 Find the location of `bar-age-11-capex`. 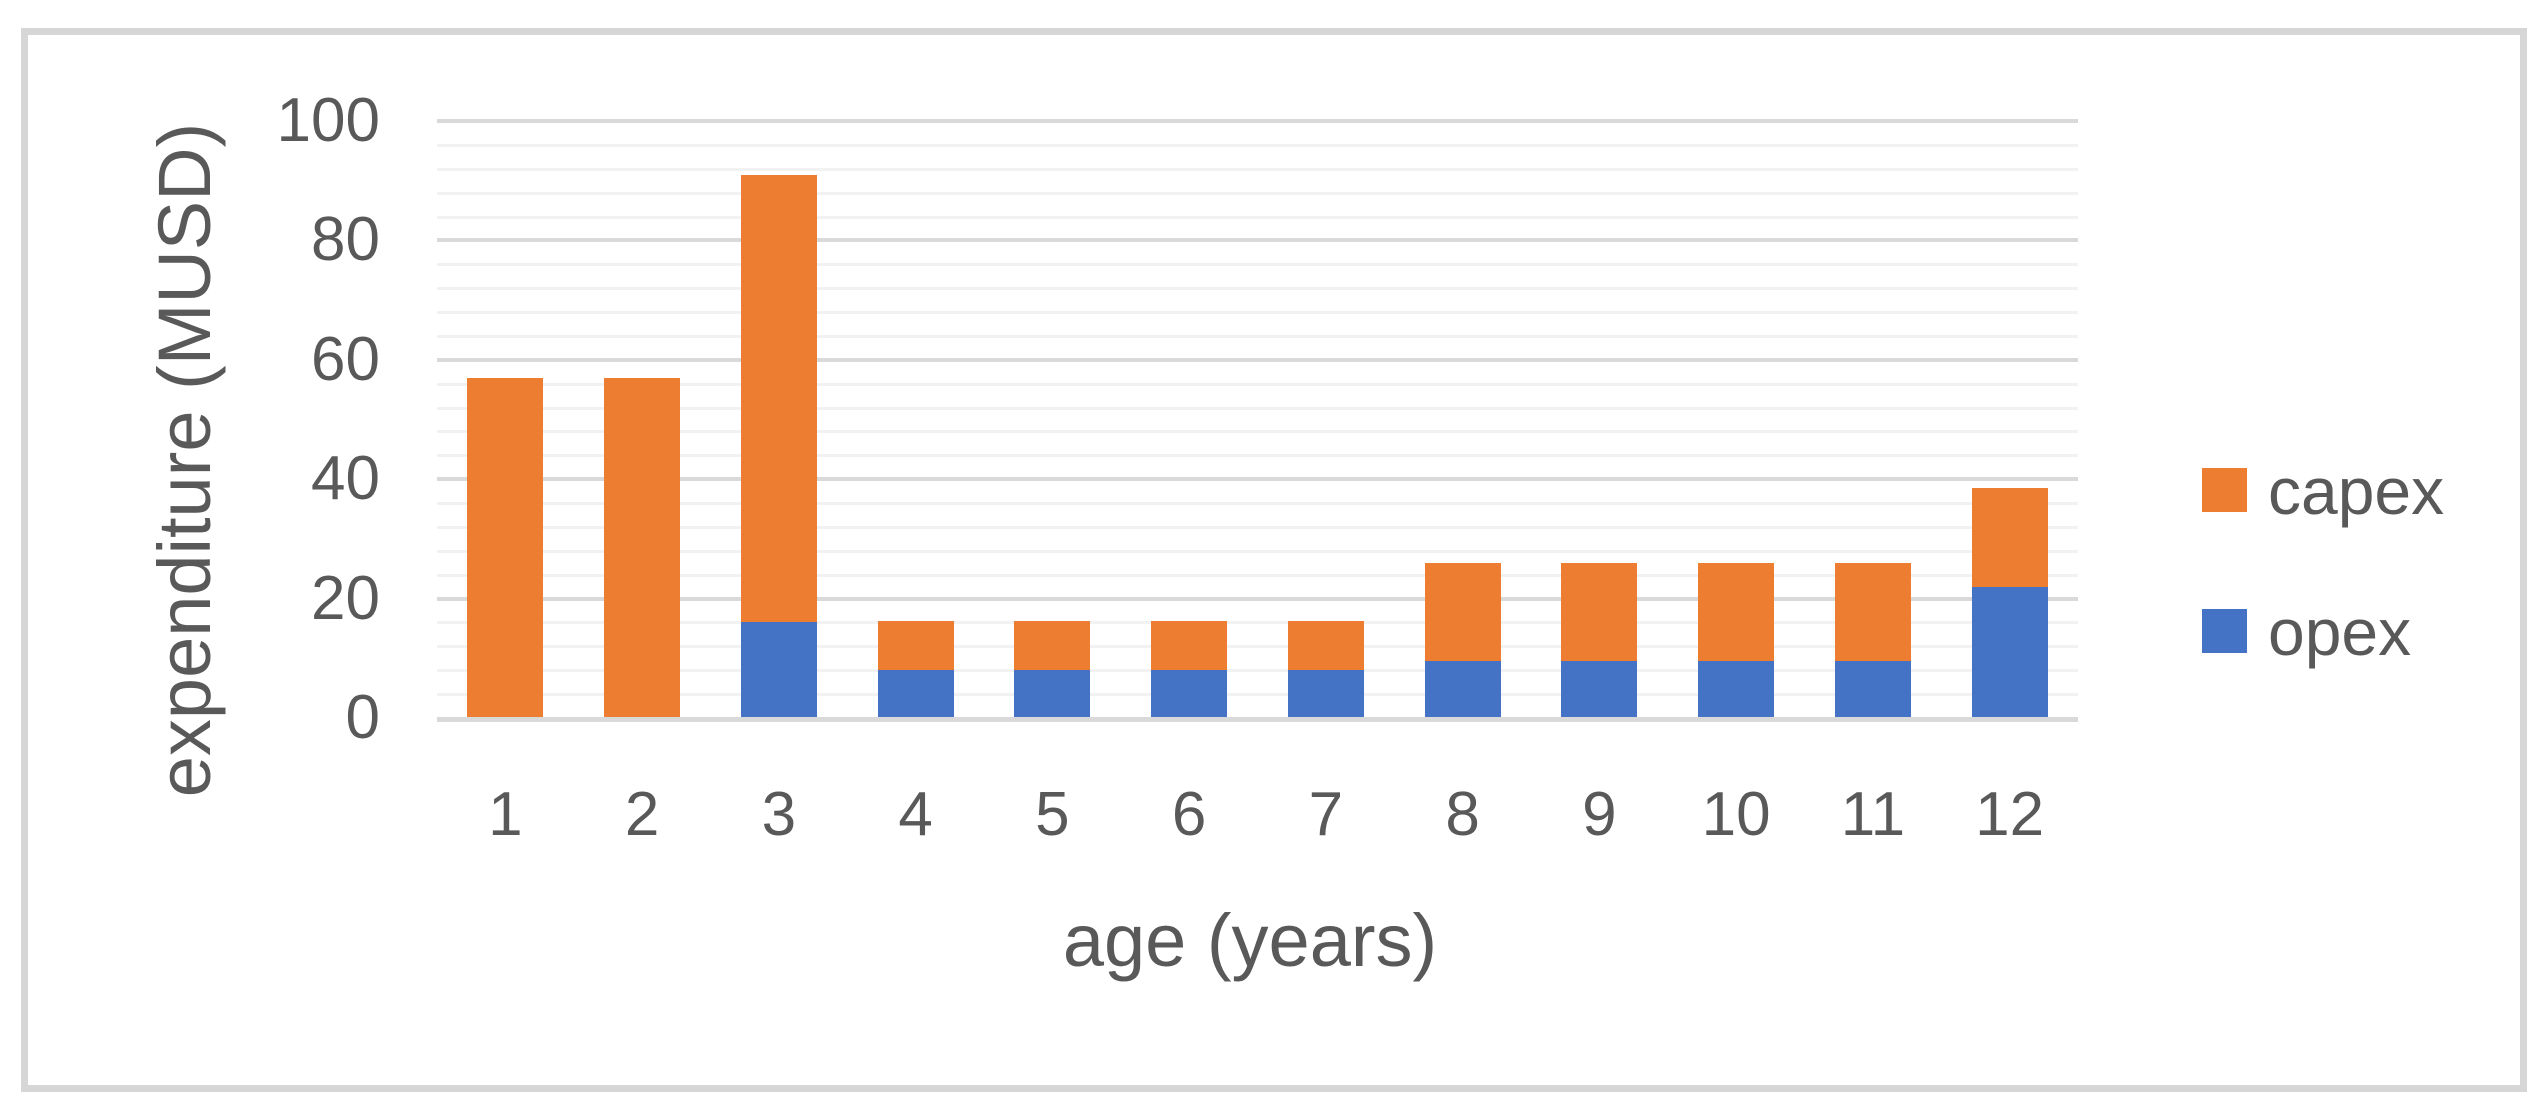

bar-age-11-capex is located at coordinates (1872, 612).